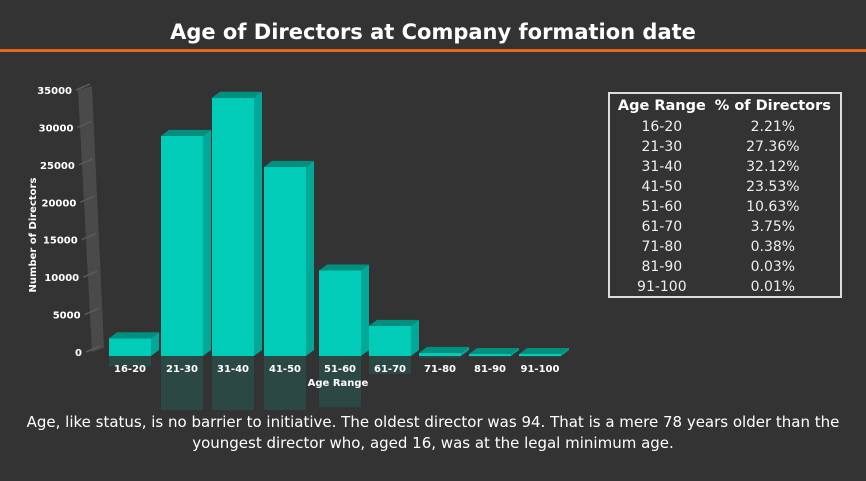 The width and height of the screenshot is (866, 481). I want to click on age-cell: 41-50, so click(662, 187).